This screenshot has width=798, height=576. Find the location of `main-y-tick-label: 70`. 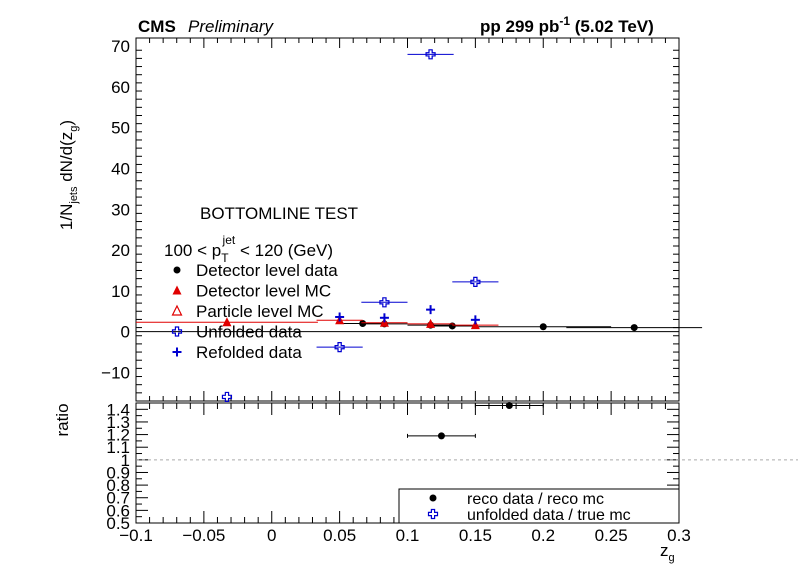

main-y-tick-label: 70 is located at coordinates (120, 46).